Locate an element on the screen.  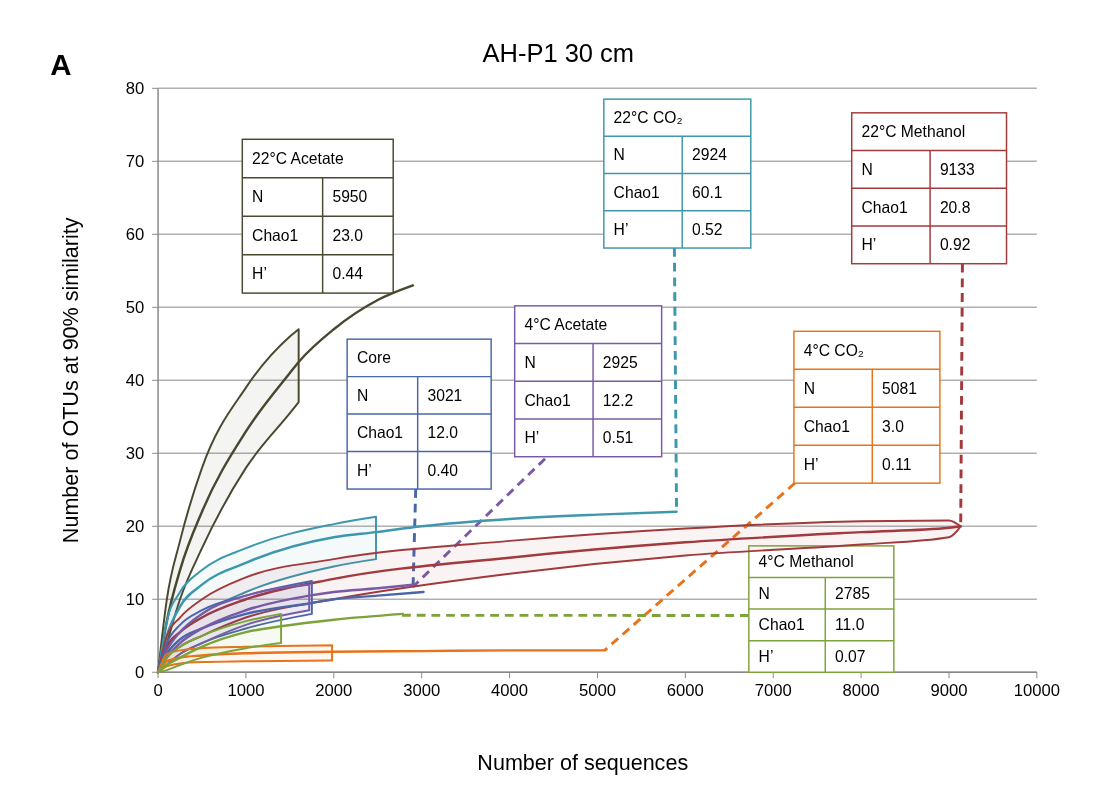
chart-title: AH-P1 30 cm is located at coordinates (558, 52).